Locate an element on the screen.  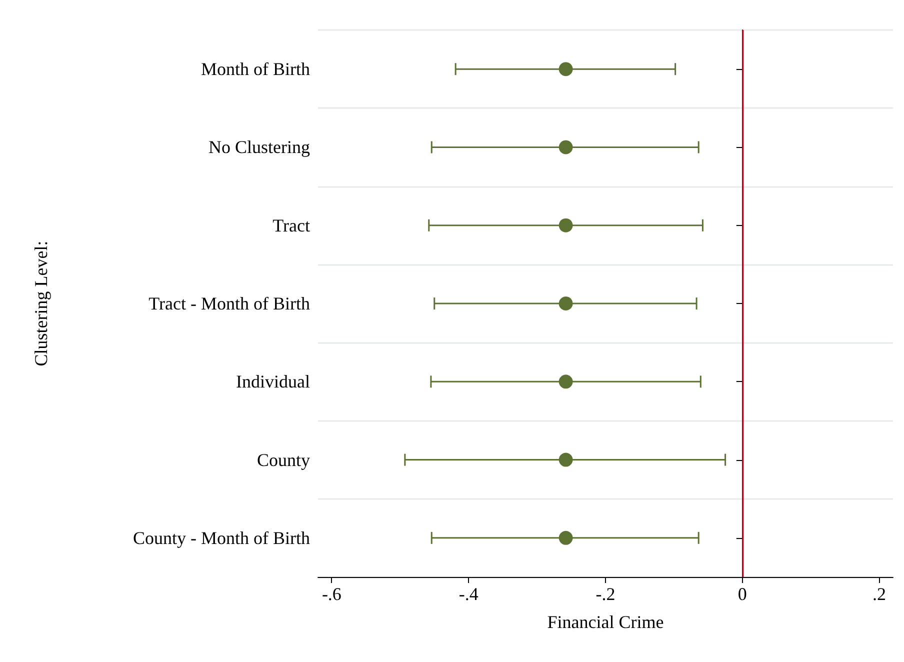
y-axis-title: Clustering Level: is located at coordinates (41, 303).